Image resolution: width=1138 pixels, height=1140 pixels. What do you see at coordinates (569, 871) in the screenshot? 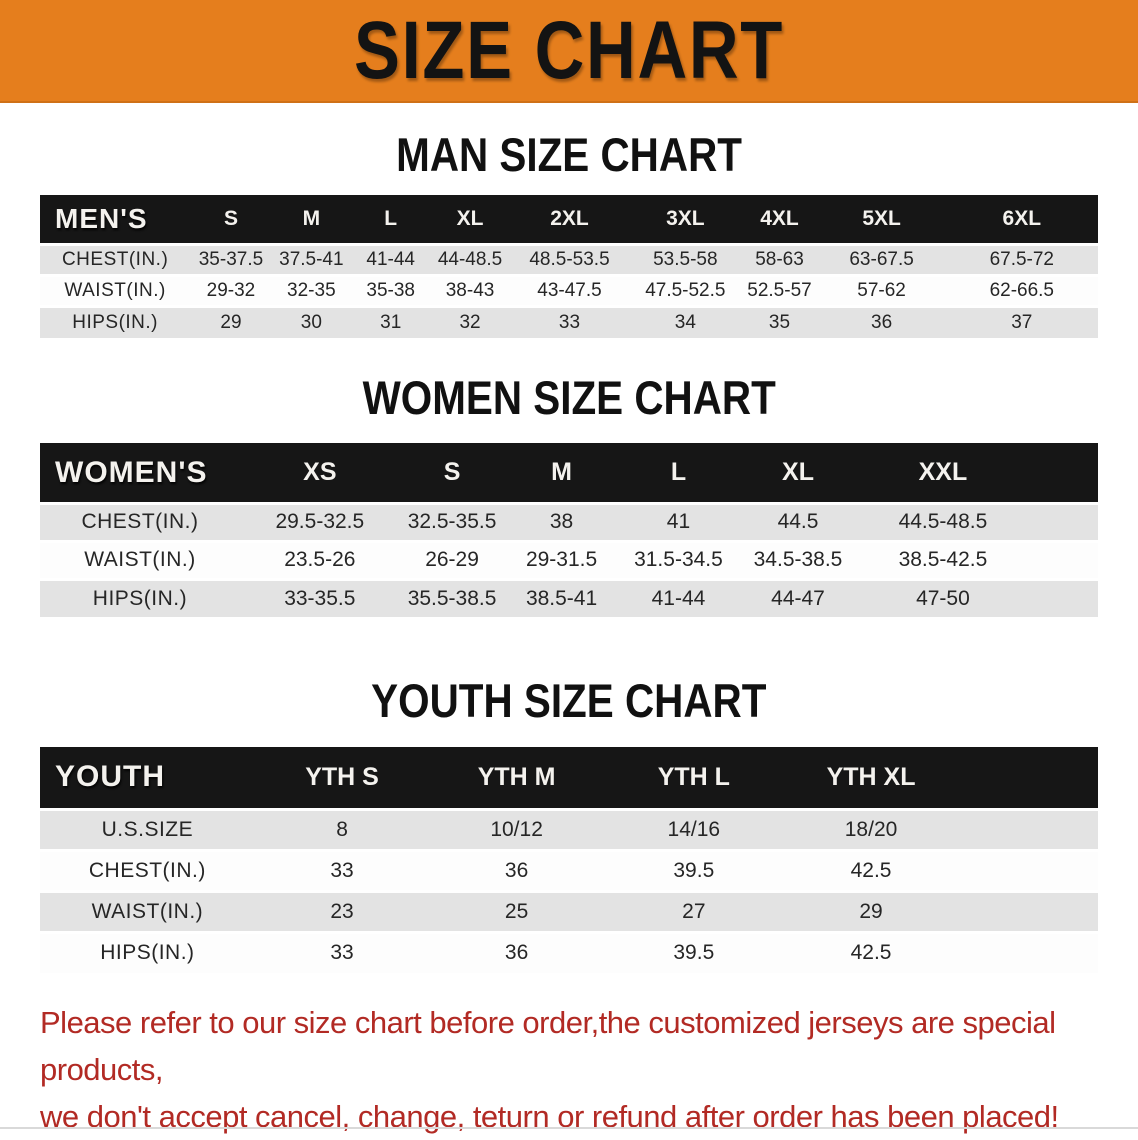
I see `table-row: CHEST(IN.) 33 36 39.5 42.5` at bounding box center [569, 871].